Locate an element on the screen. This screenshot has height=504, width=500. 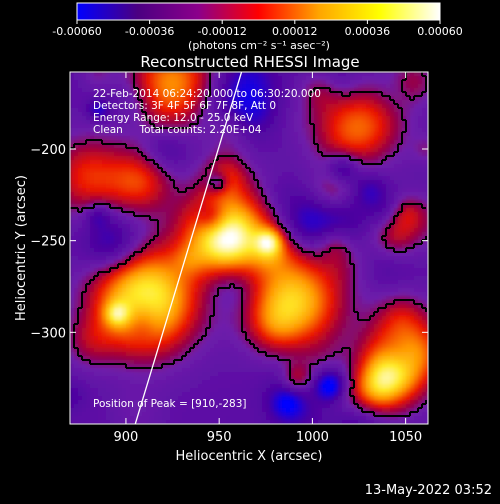
annotation-peak: Position of Peak = [910,-283] is located at coordinates (170, 404).